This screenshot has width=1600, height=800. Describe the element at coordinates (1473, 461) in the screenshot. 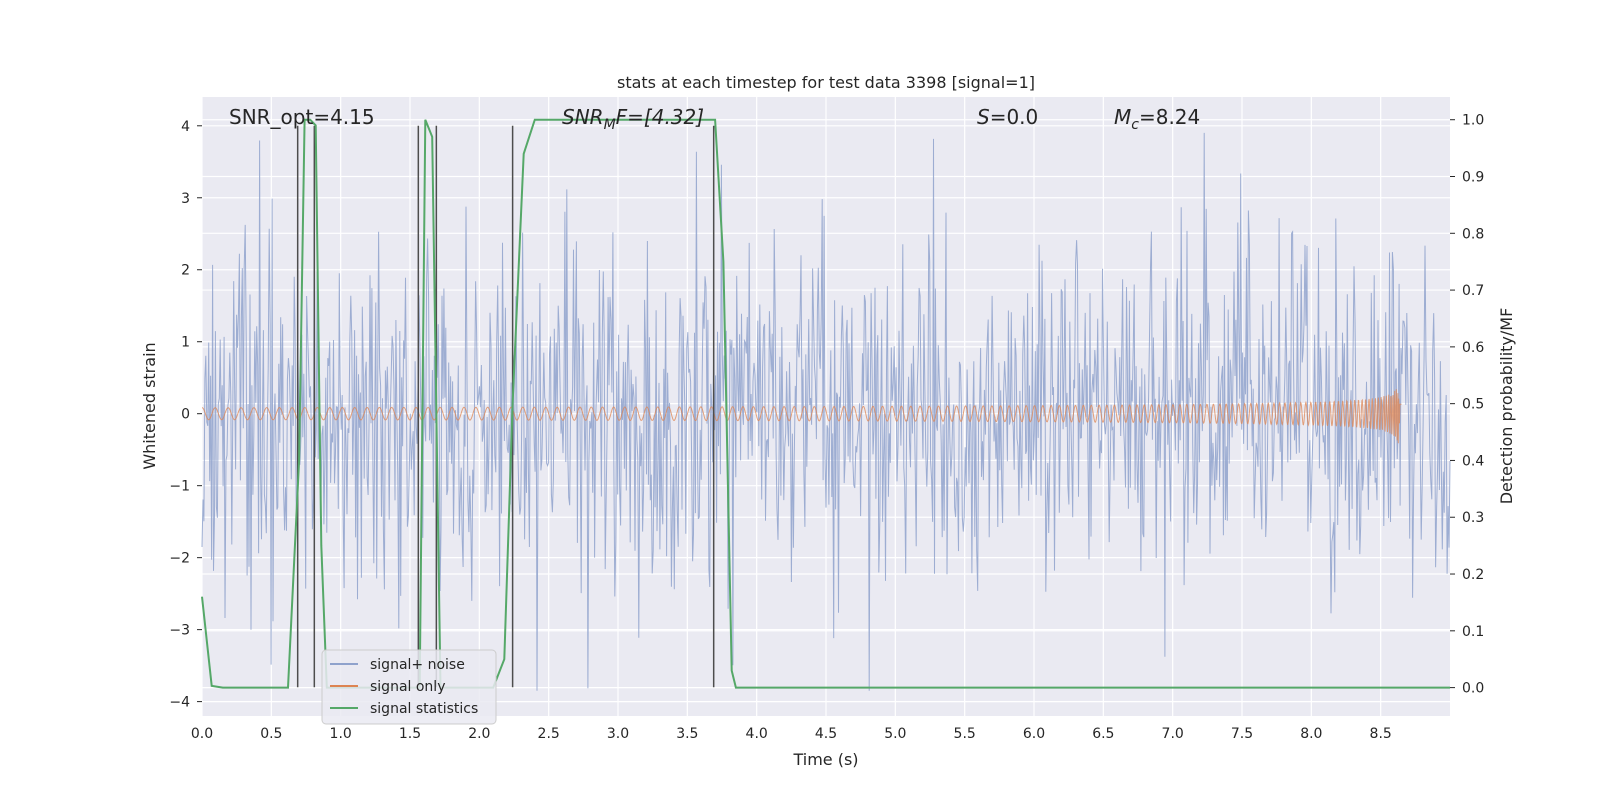

I see `y-tick-label-right: 0.4` at that location.